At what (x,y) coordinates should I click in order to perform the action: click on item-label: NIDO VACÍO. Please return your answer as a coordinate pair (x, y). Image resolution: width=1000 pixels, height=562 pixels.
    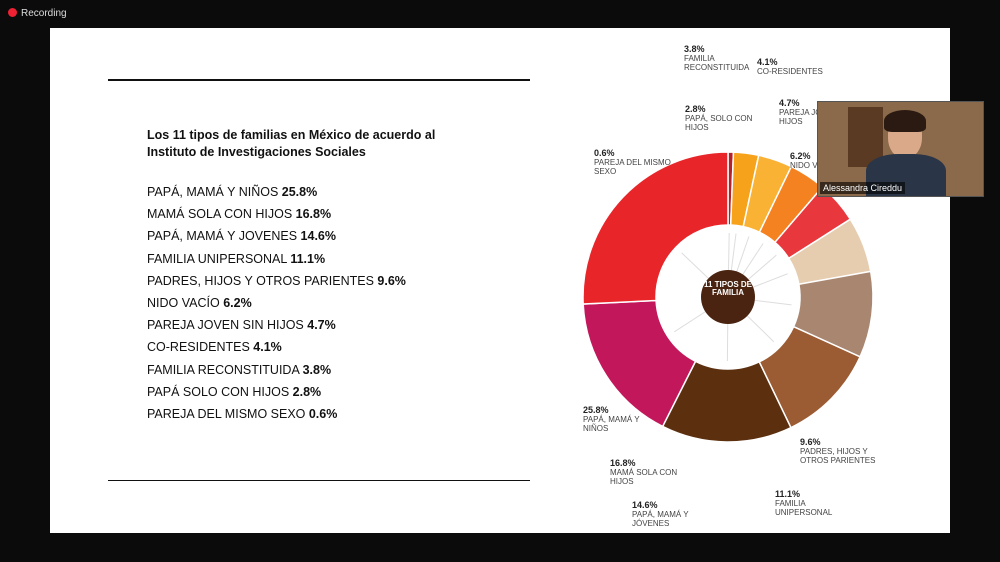
    Looking at the image, I should click on (183, 303).